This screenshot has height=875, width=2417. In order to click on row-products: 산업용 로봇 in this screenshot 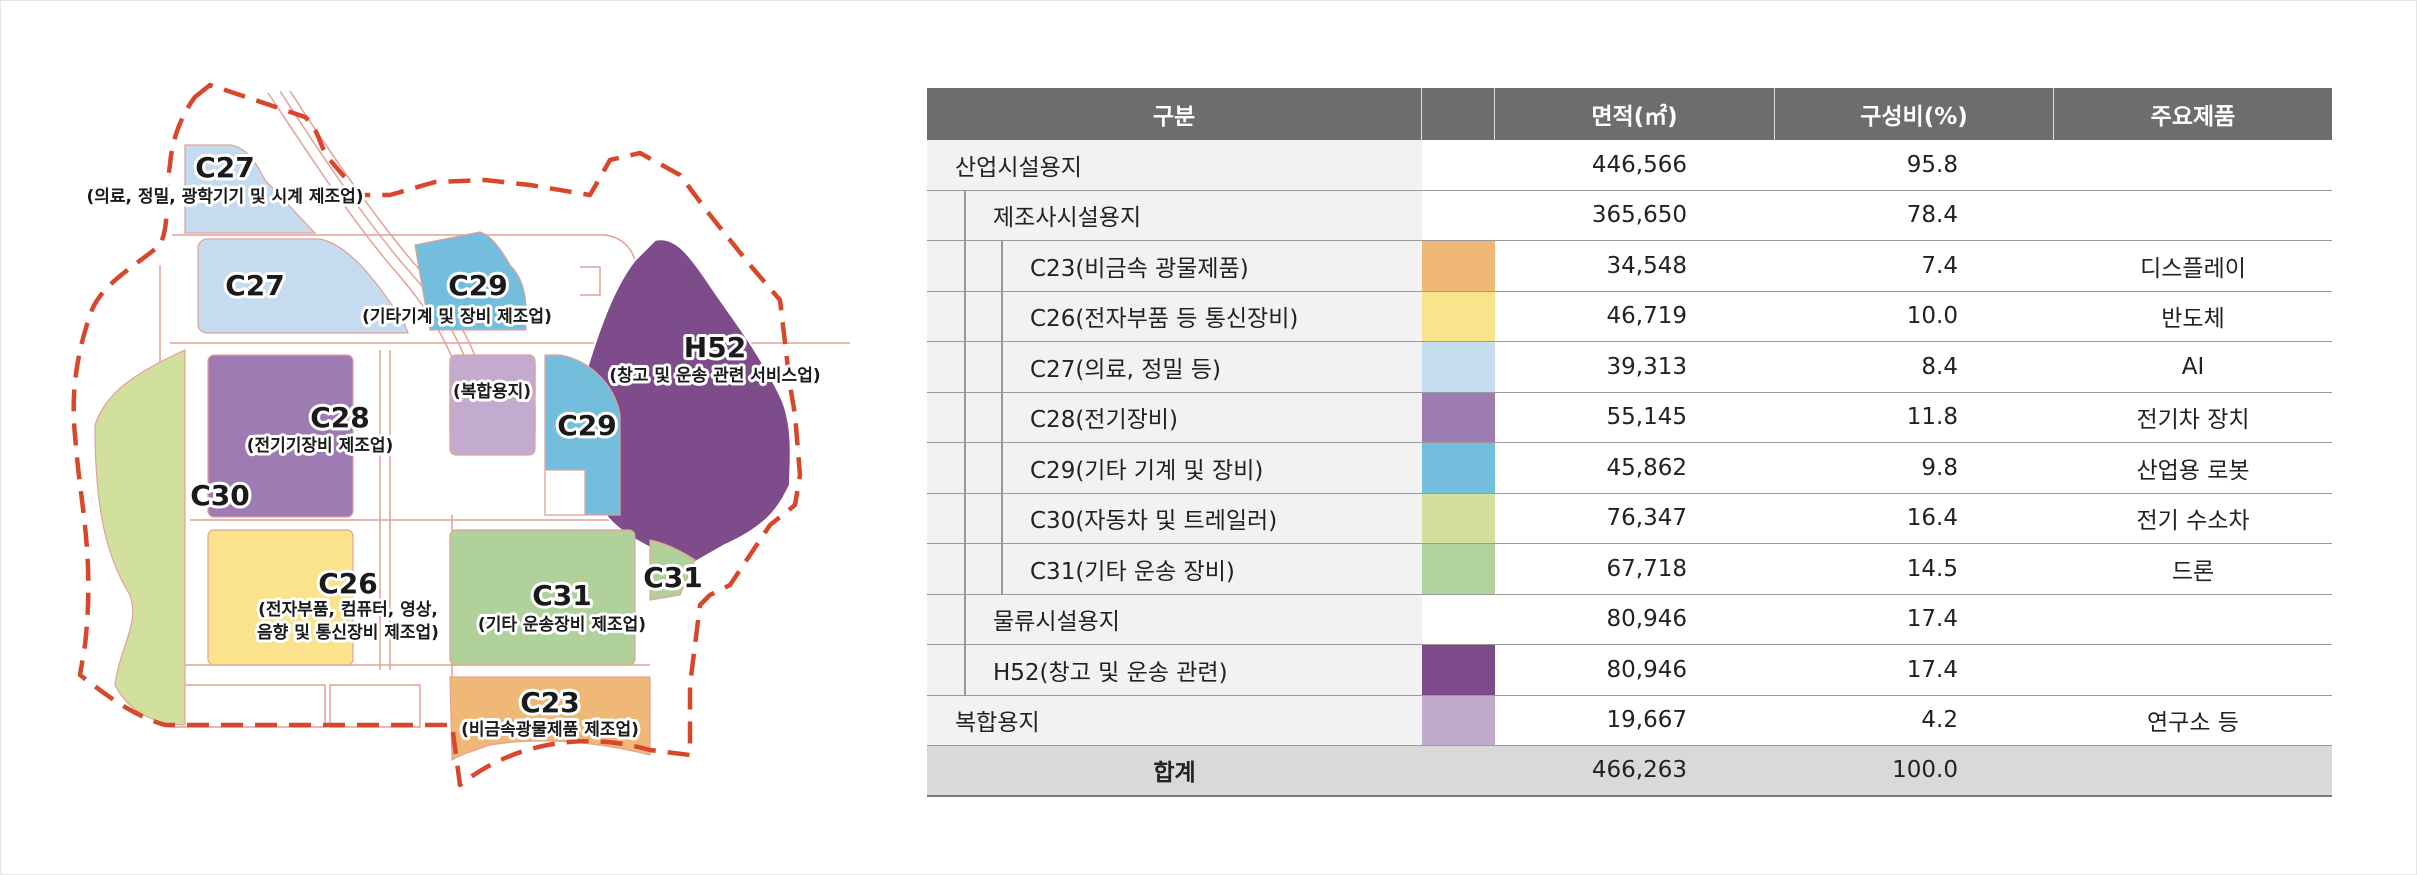, I will do `click(2193, 470)`.